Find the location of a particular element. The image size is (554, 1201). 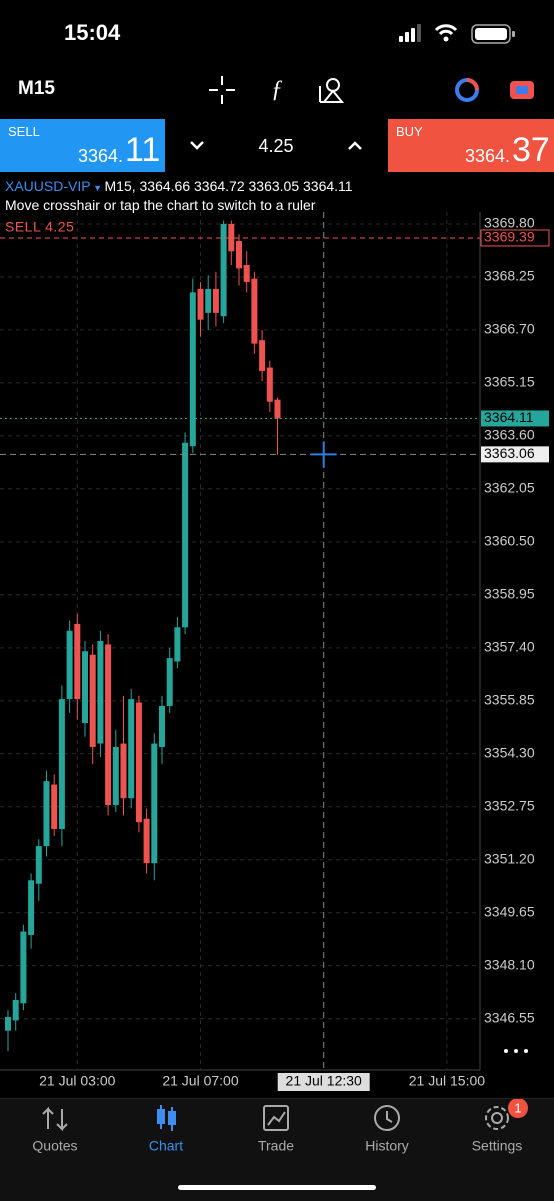

sell-label: SELL is located at coordinates (24, 131).